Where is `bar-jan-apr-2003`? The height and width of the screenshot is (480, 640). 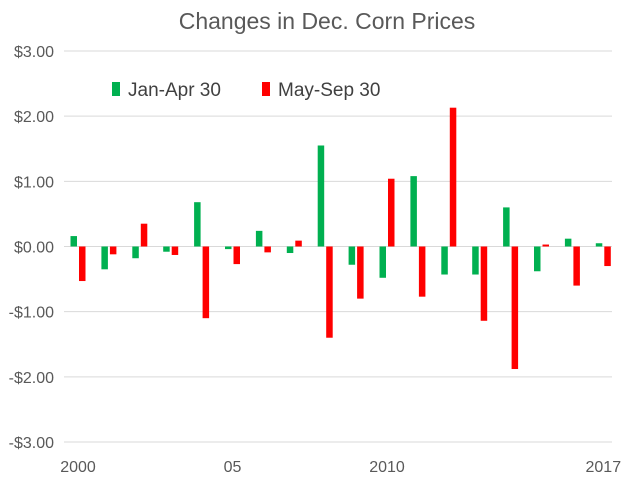
bar-jan-apr-2003 is located at coordinates (166, 249).